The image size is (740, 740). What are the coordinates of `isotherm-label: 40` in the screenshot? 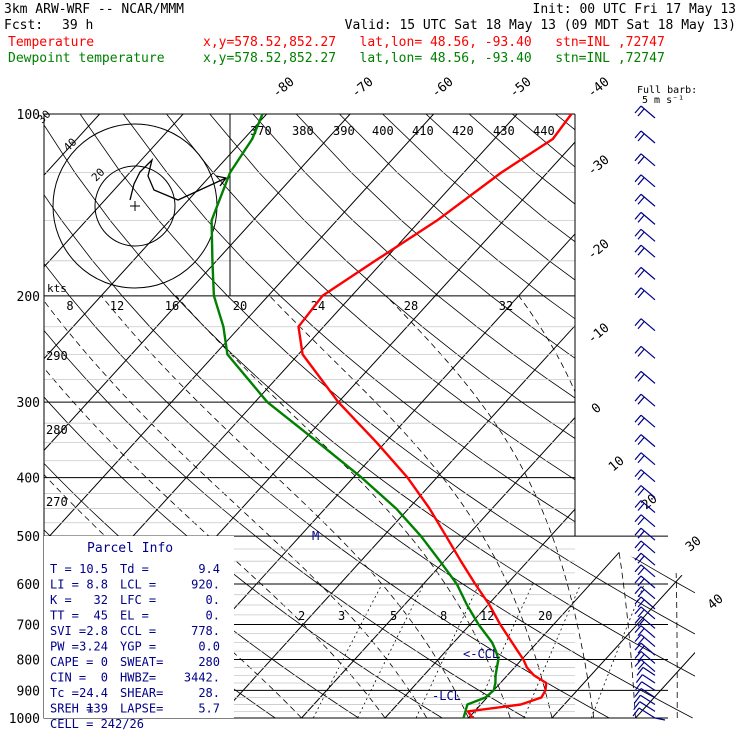 It's located at (716, 603).